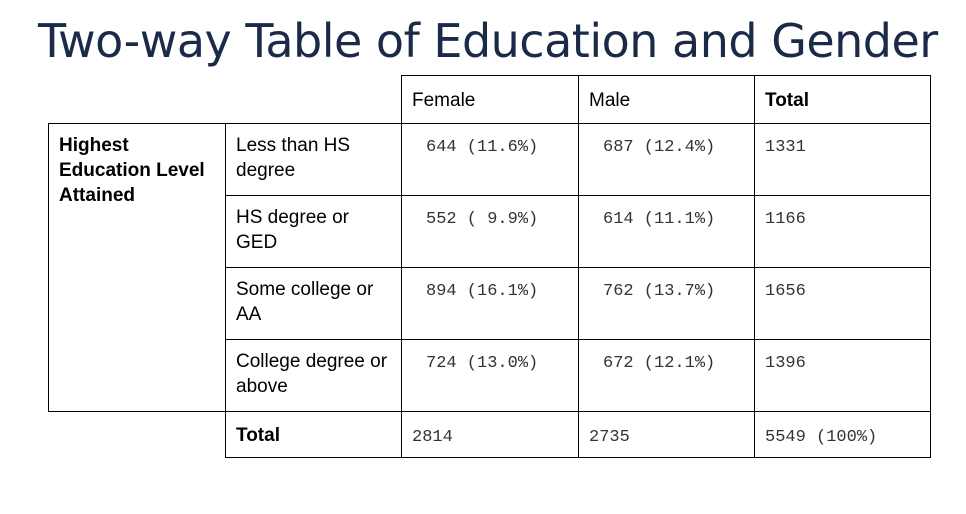 This screenshot has width=966, height=514. What do you see at coordinates (132, 170) in the screenshot?
I see `row-group-label: Highest Education Level Attained` at bounding box center [132, 170].